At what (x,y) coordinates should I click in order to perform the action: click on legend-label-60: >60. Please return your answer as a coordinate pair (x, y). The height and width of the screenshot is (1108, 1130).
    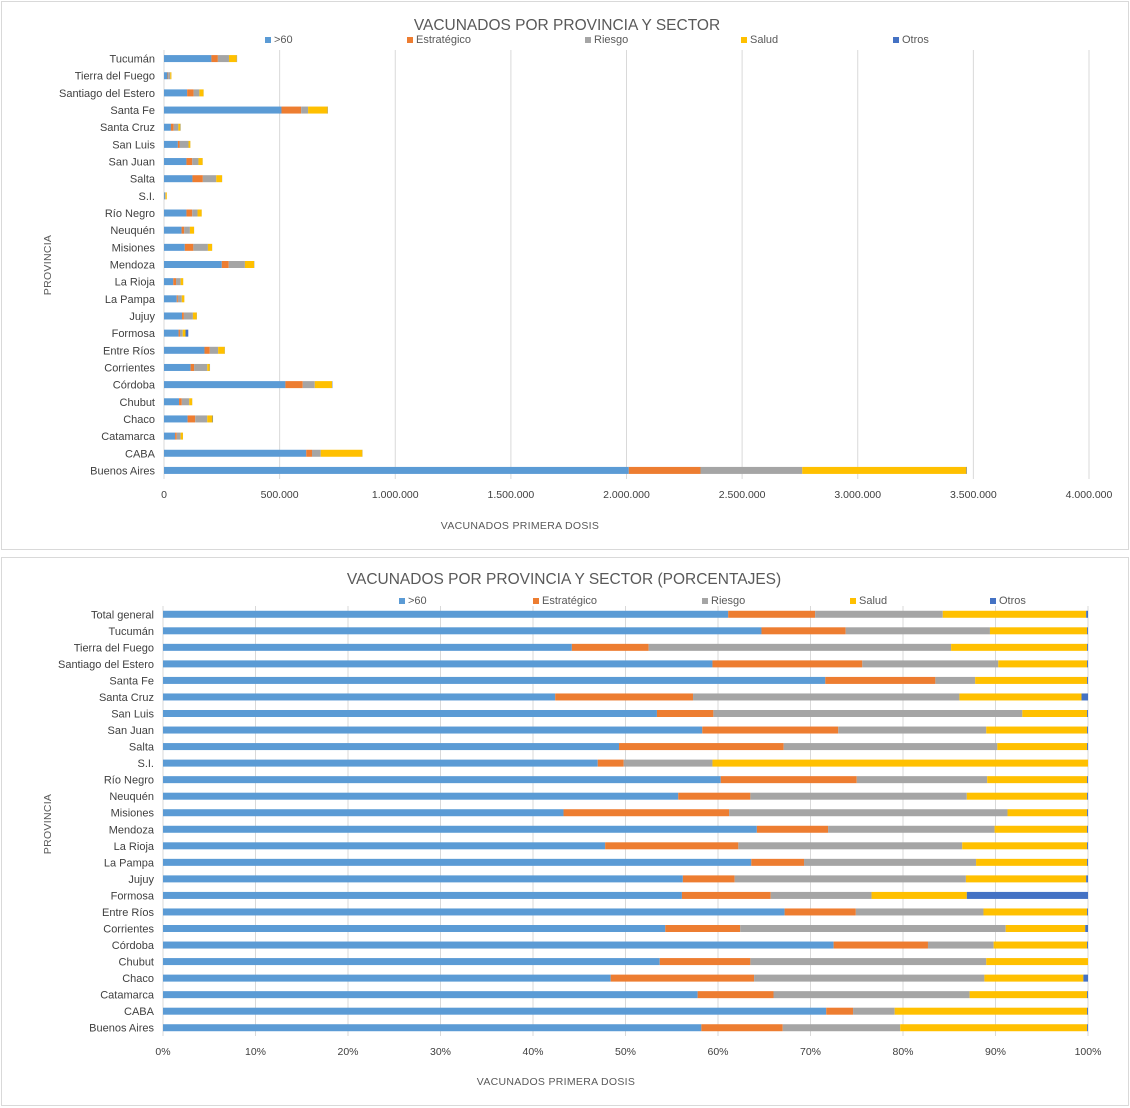
    Looking at the image, I should click on (283, 40).